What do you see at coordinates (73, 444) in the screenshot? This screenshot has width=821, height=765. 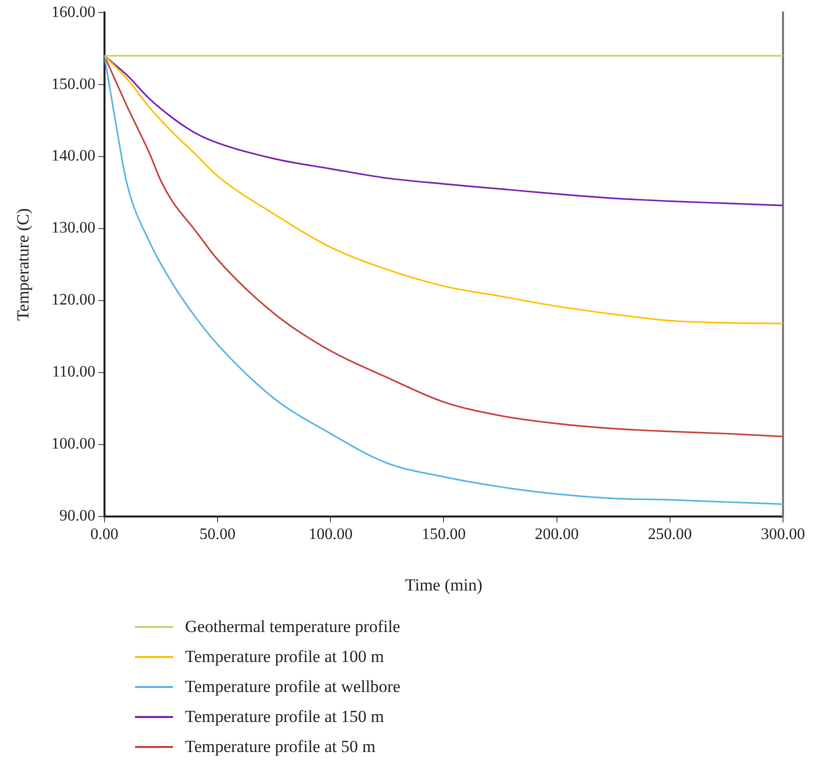 I see `y-tick-label: 100.00` at bounding box center [73, 444].